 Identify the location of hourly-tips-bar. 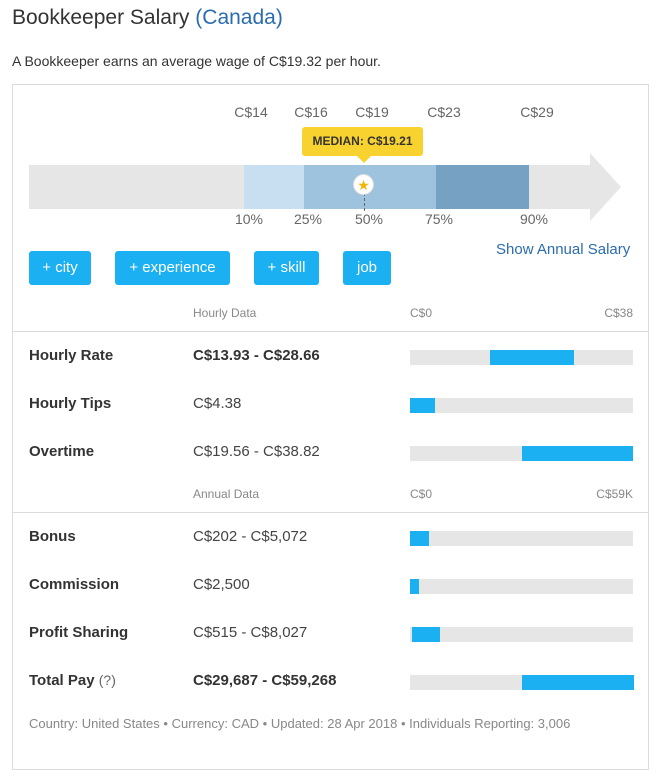
(521, 405).